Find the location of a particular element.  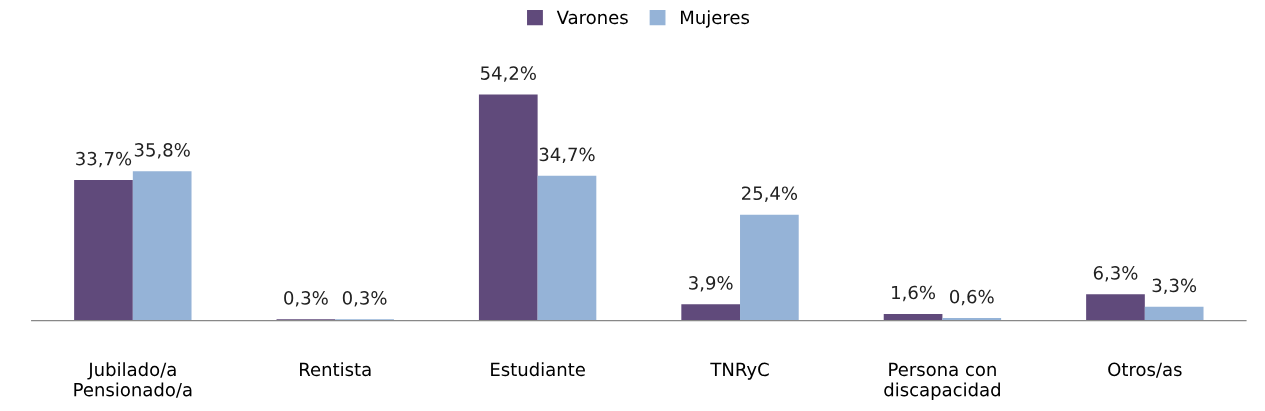

x-tick-label: Otros/as is located at coordinates (1145, 370).